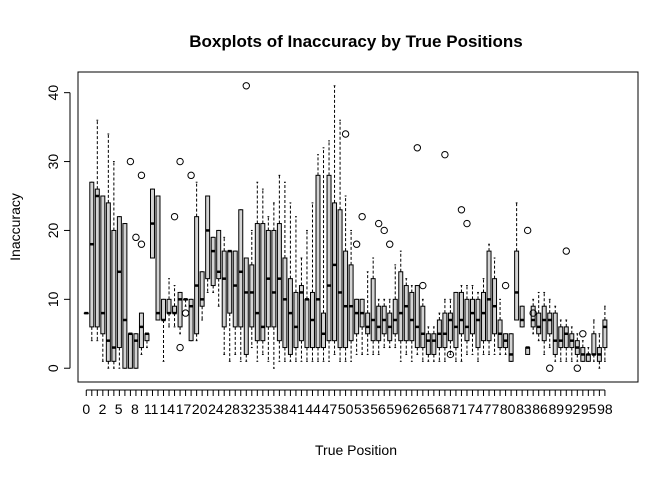  What do you see at coordinates (265, 409) in the screenshot?
I see `x-tick-label: 35` at bounding box center [265, 409].